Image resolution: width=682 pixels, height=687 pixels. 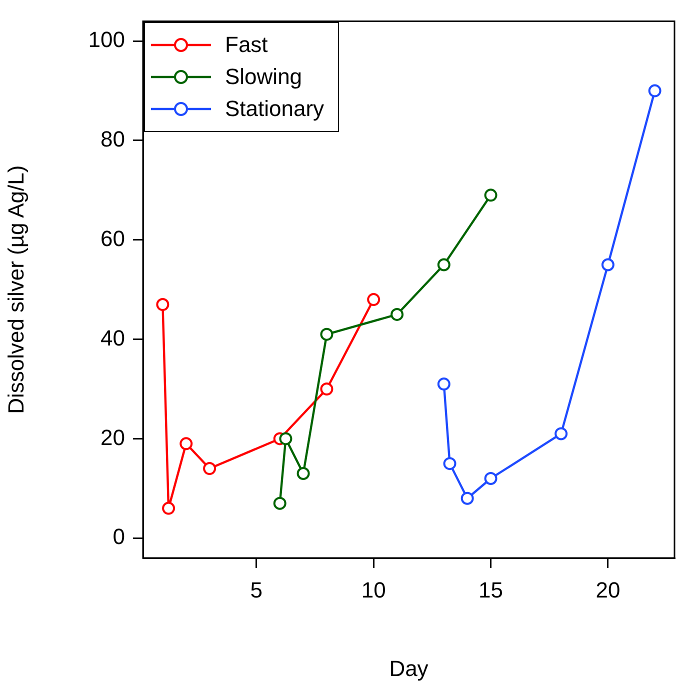 I want to click on legend-label: Fast, so click(x=246, y=45).